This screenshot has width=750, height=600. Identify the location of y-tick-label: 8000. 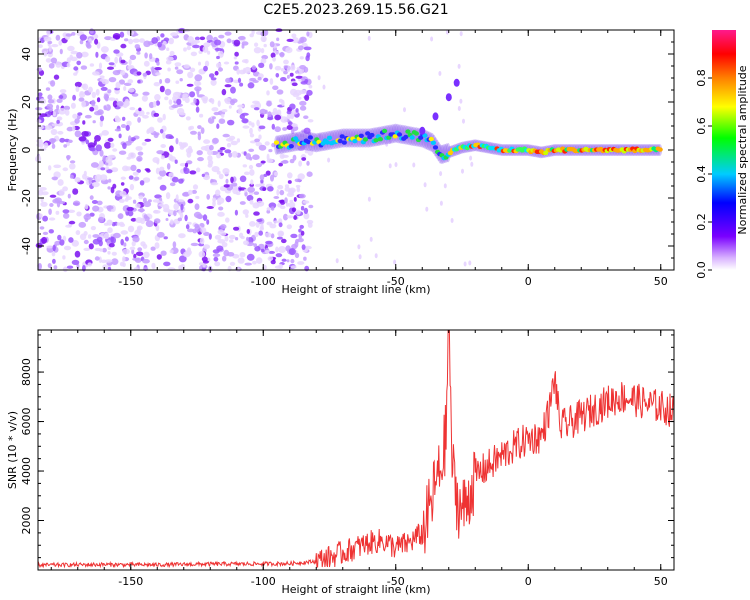
(26, 372).